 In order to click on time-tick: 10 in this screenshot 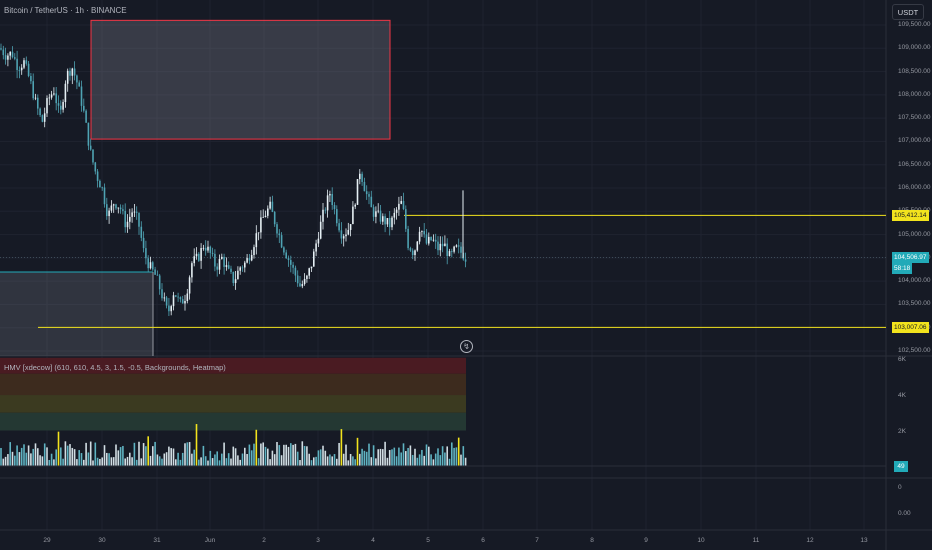, I will do `click(701, 540)`.